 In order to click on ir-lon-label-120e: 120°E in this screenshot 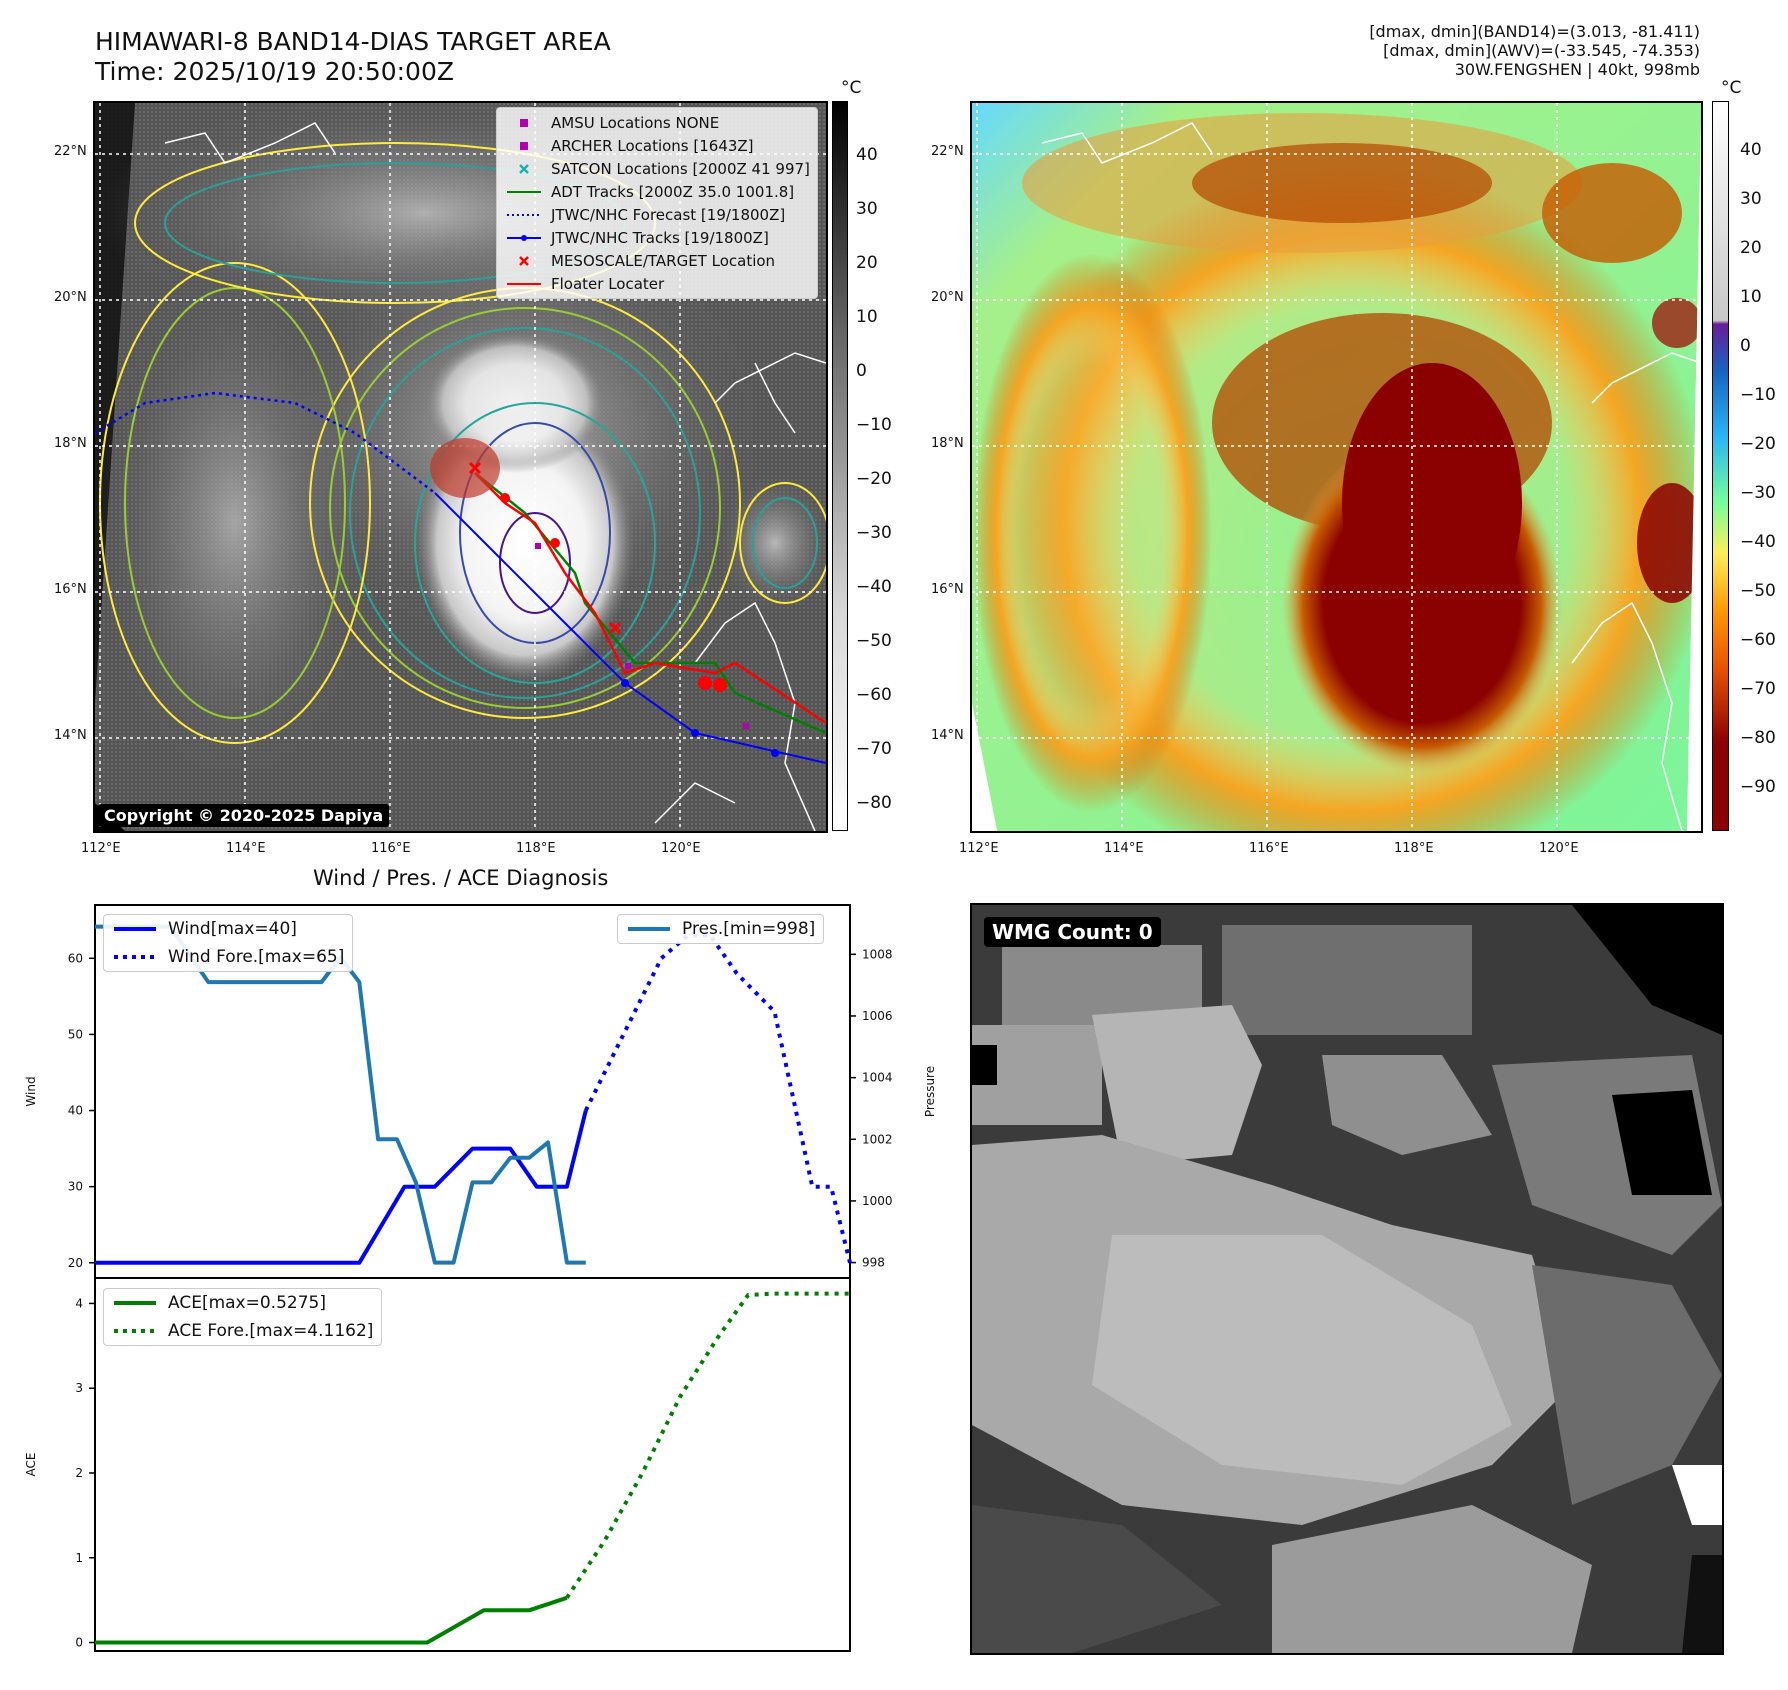, I will do `click(681, 848)`.